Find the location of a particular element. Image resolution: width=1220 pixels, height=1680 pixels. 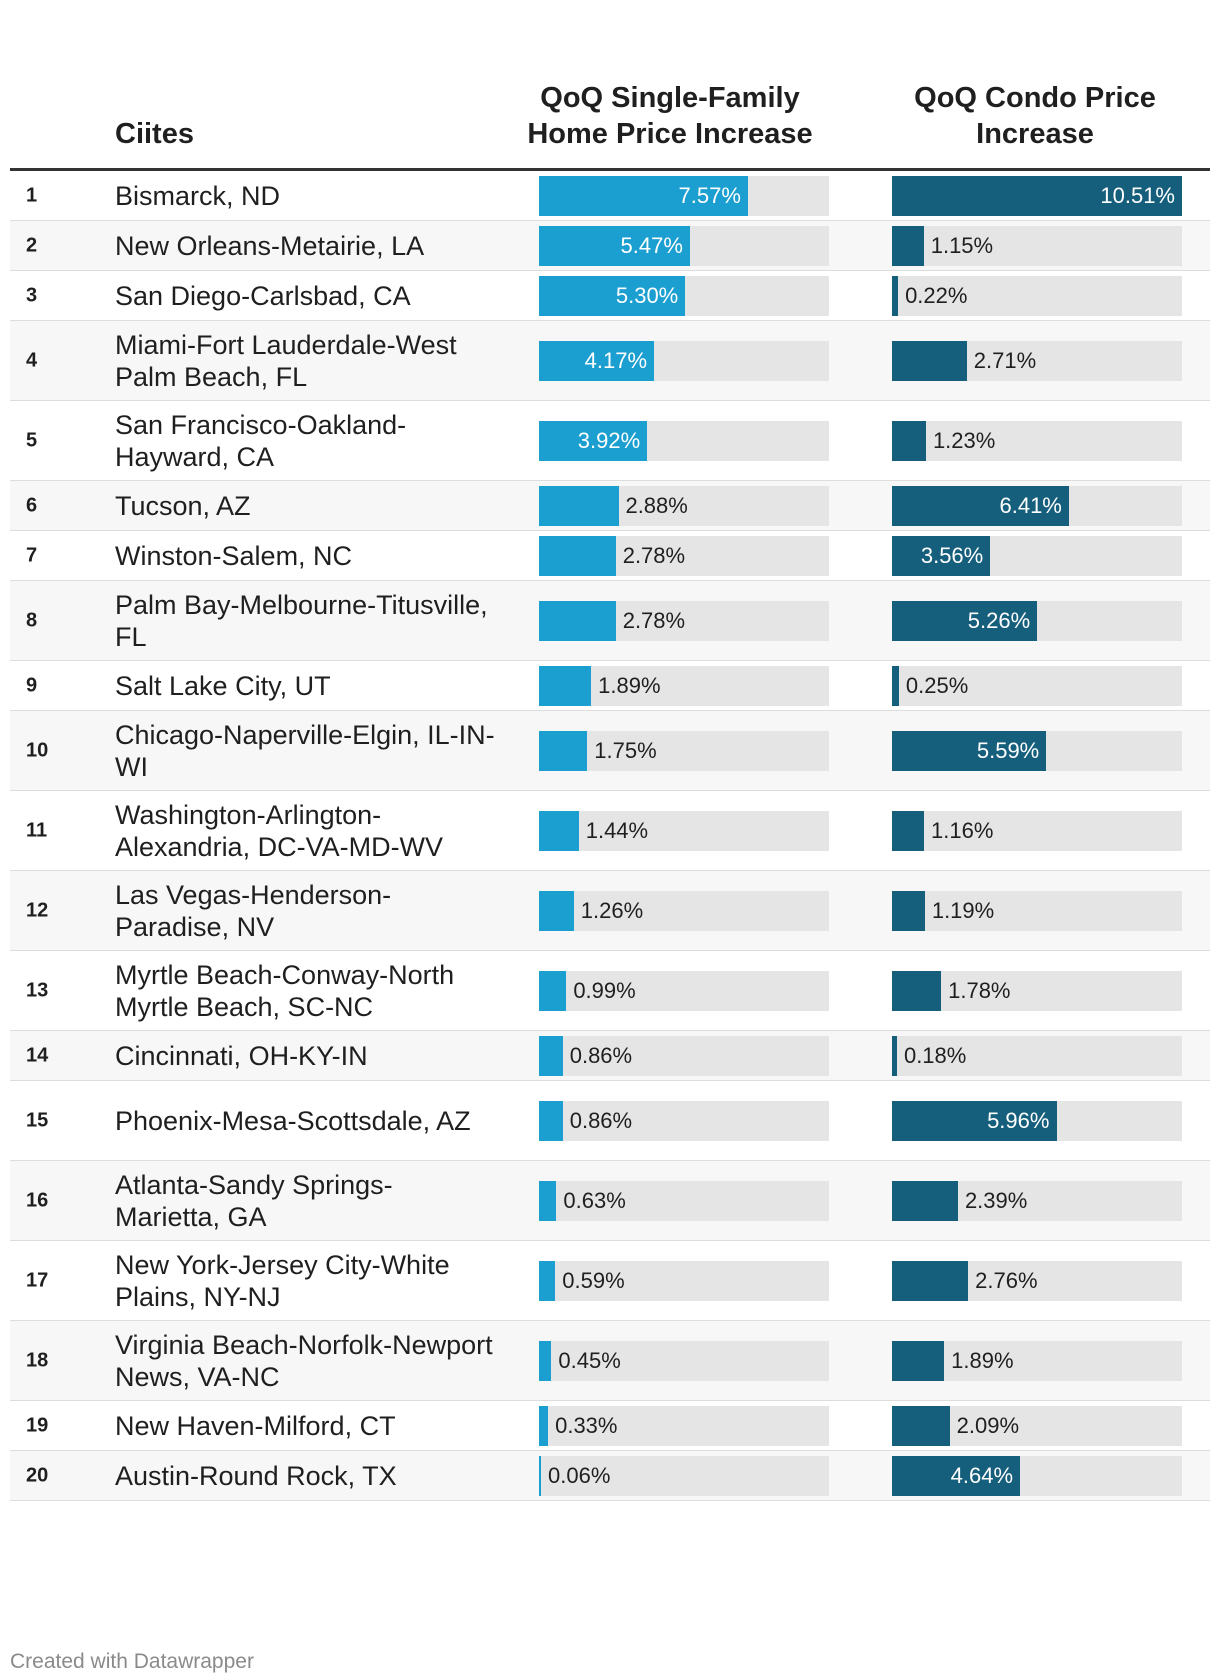

single-family-track: 7.57% is located at coordinates (684, 195).